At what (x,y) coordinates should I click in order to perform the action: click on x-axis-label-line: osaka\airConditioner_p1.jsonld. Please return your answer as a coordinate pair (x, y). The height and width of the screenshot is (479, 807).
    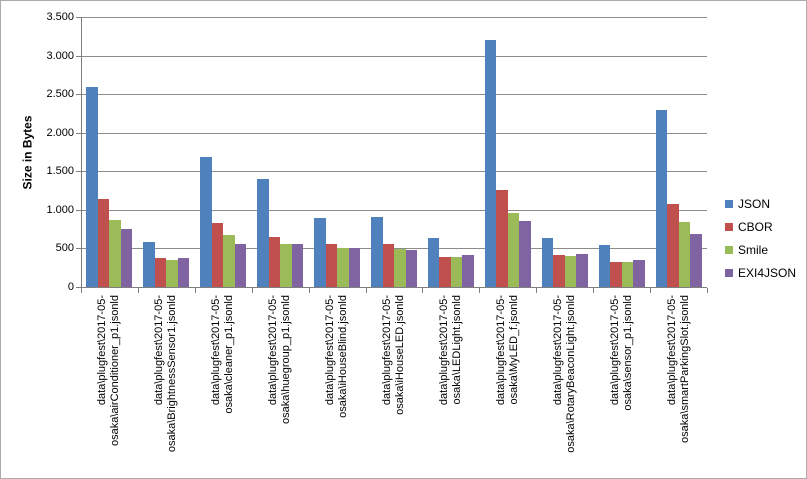
    Looking at the image, I should click on (115, 371).